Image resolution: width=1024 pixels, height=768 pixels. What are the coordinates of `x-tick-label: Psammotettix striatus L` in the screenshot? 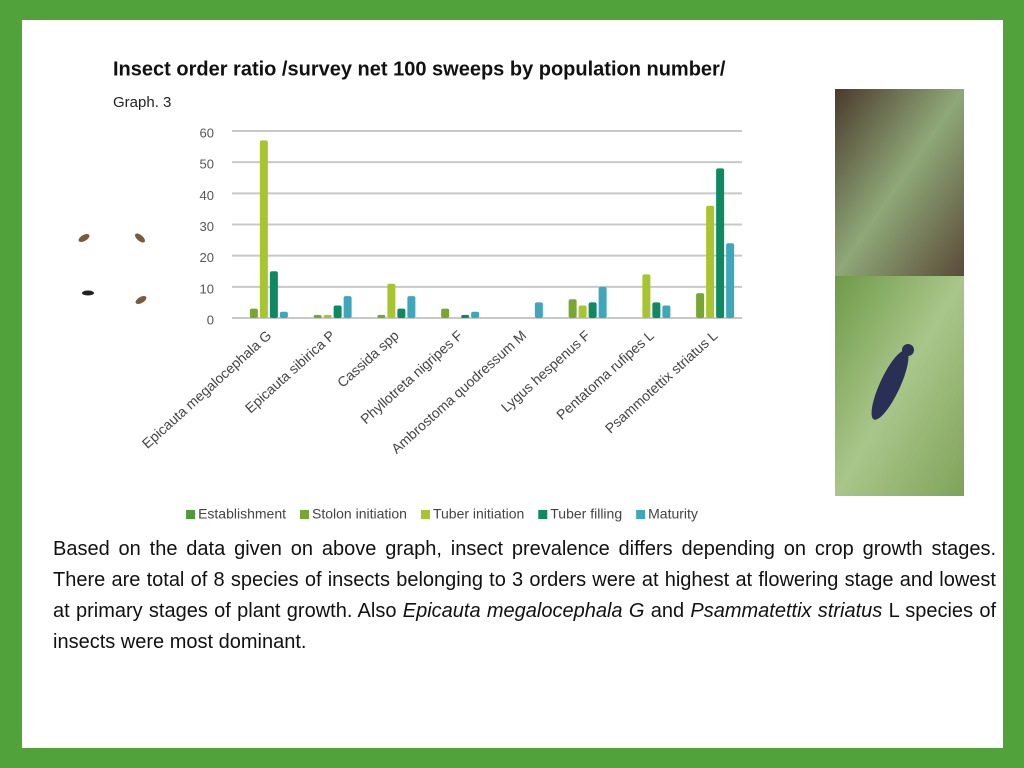 It's located at (661, 381).